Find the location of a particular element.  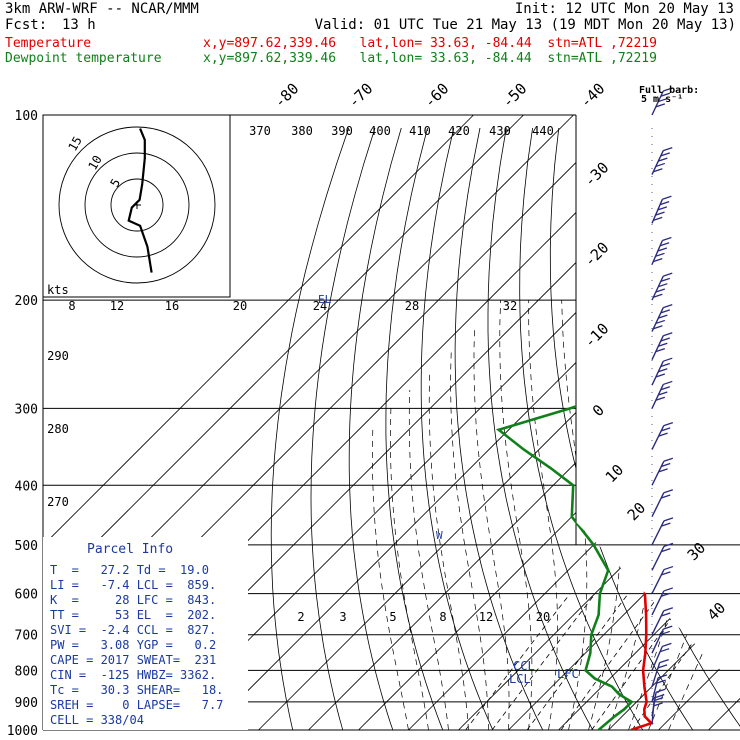

isotherm-right-label: 0 is located at coordinates (598, 410).